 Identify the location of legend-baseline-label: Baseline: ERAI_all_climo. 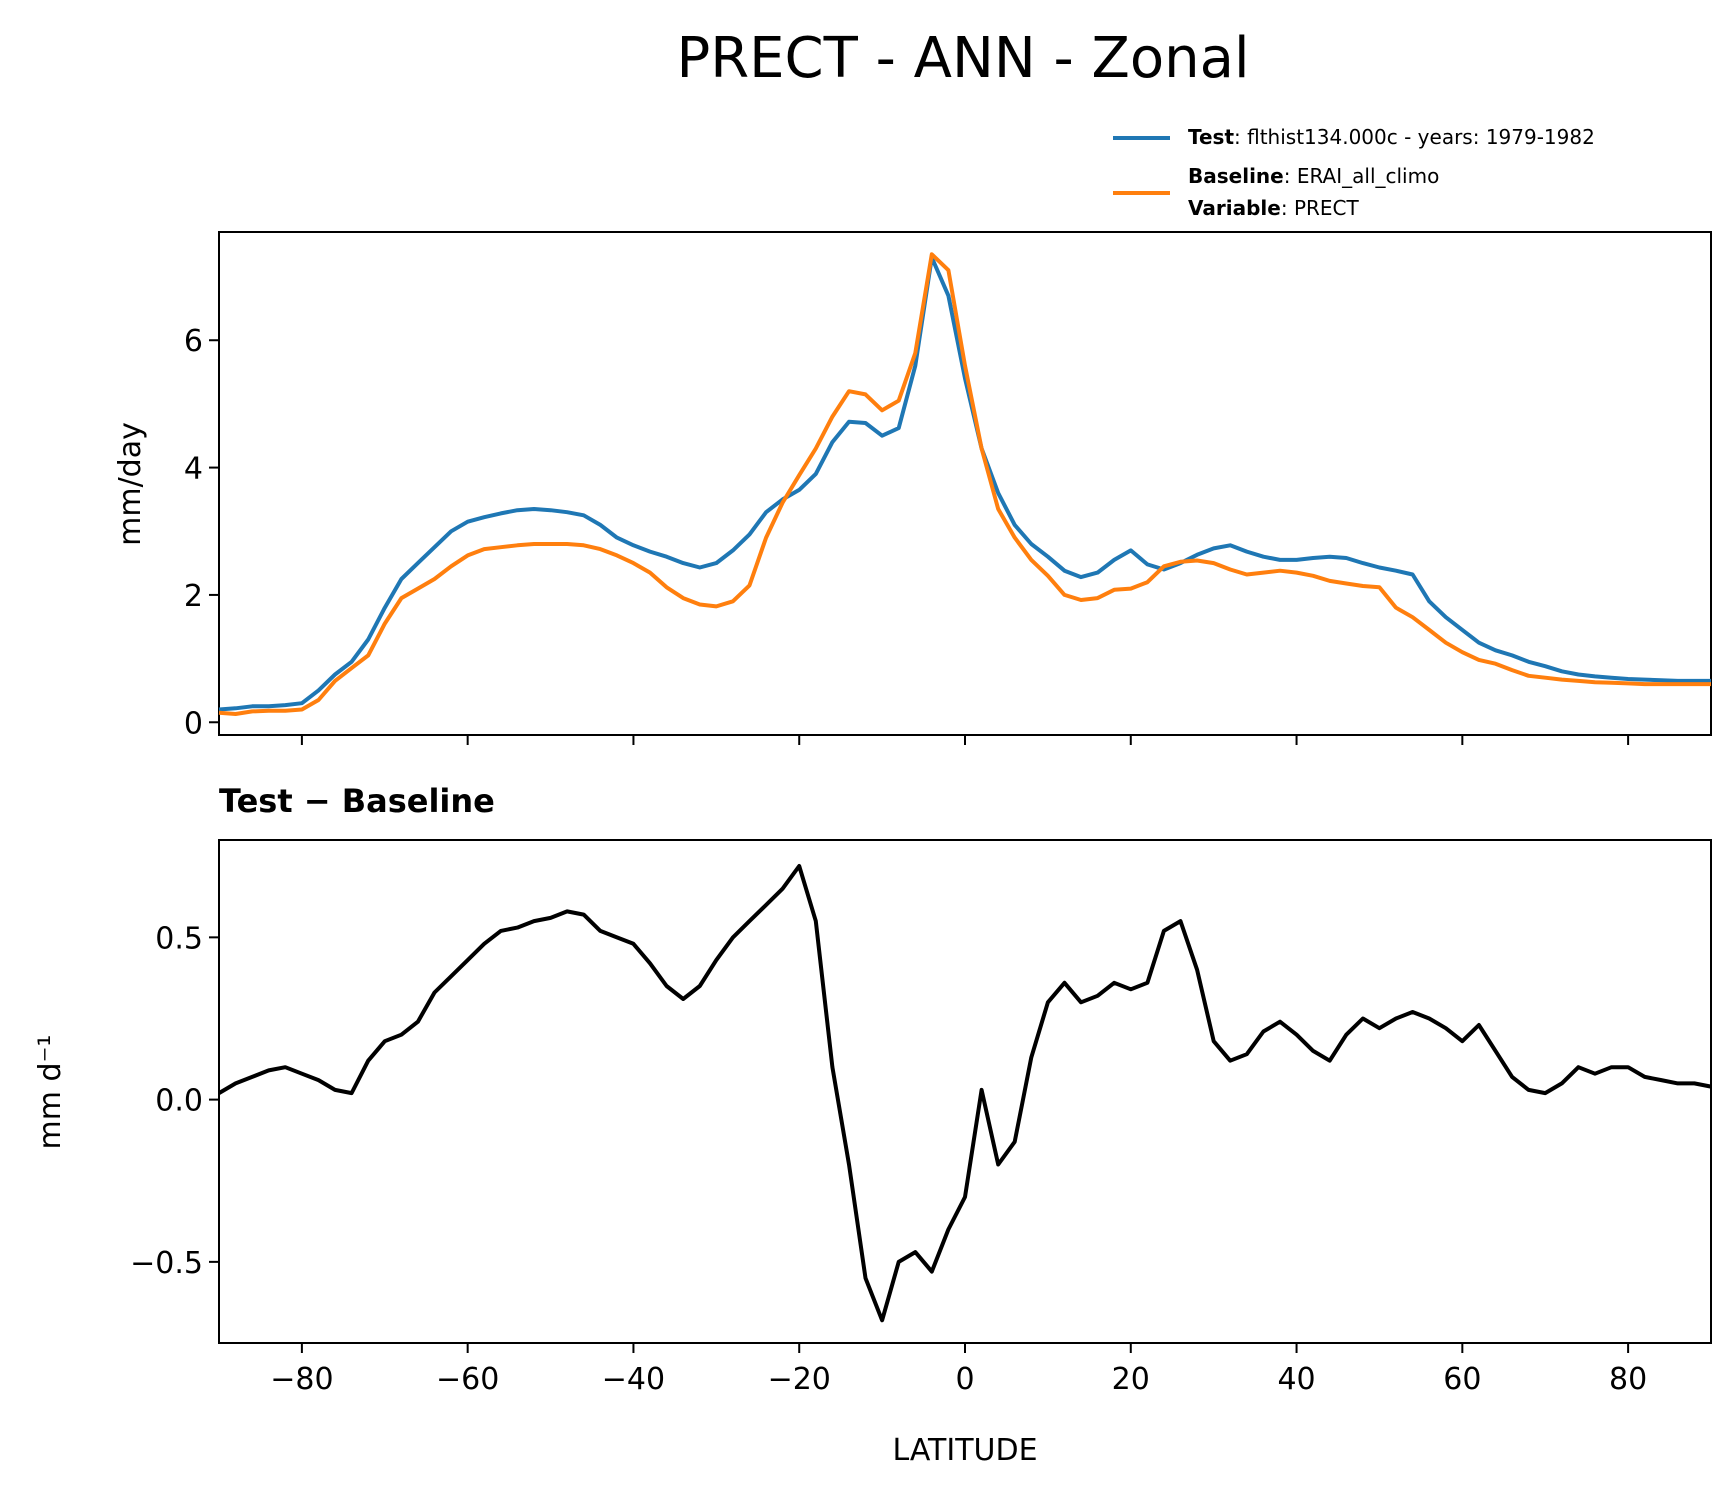
(1313, 176).